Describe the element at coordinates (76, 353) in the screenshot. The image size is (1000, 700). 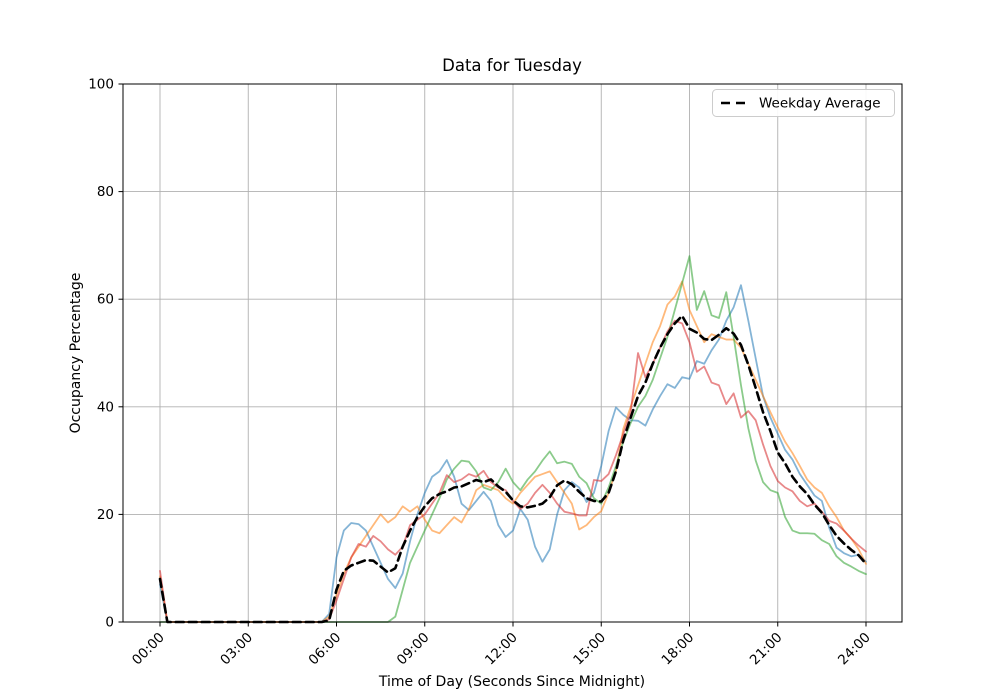
I see `y-axis-label: Occupancy Percentage` at that location.